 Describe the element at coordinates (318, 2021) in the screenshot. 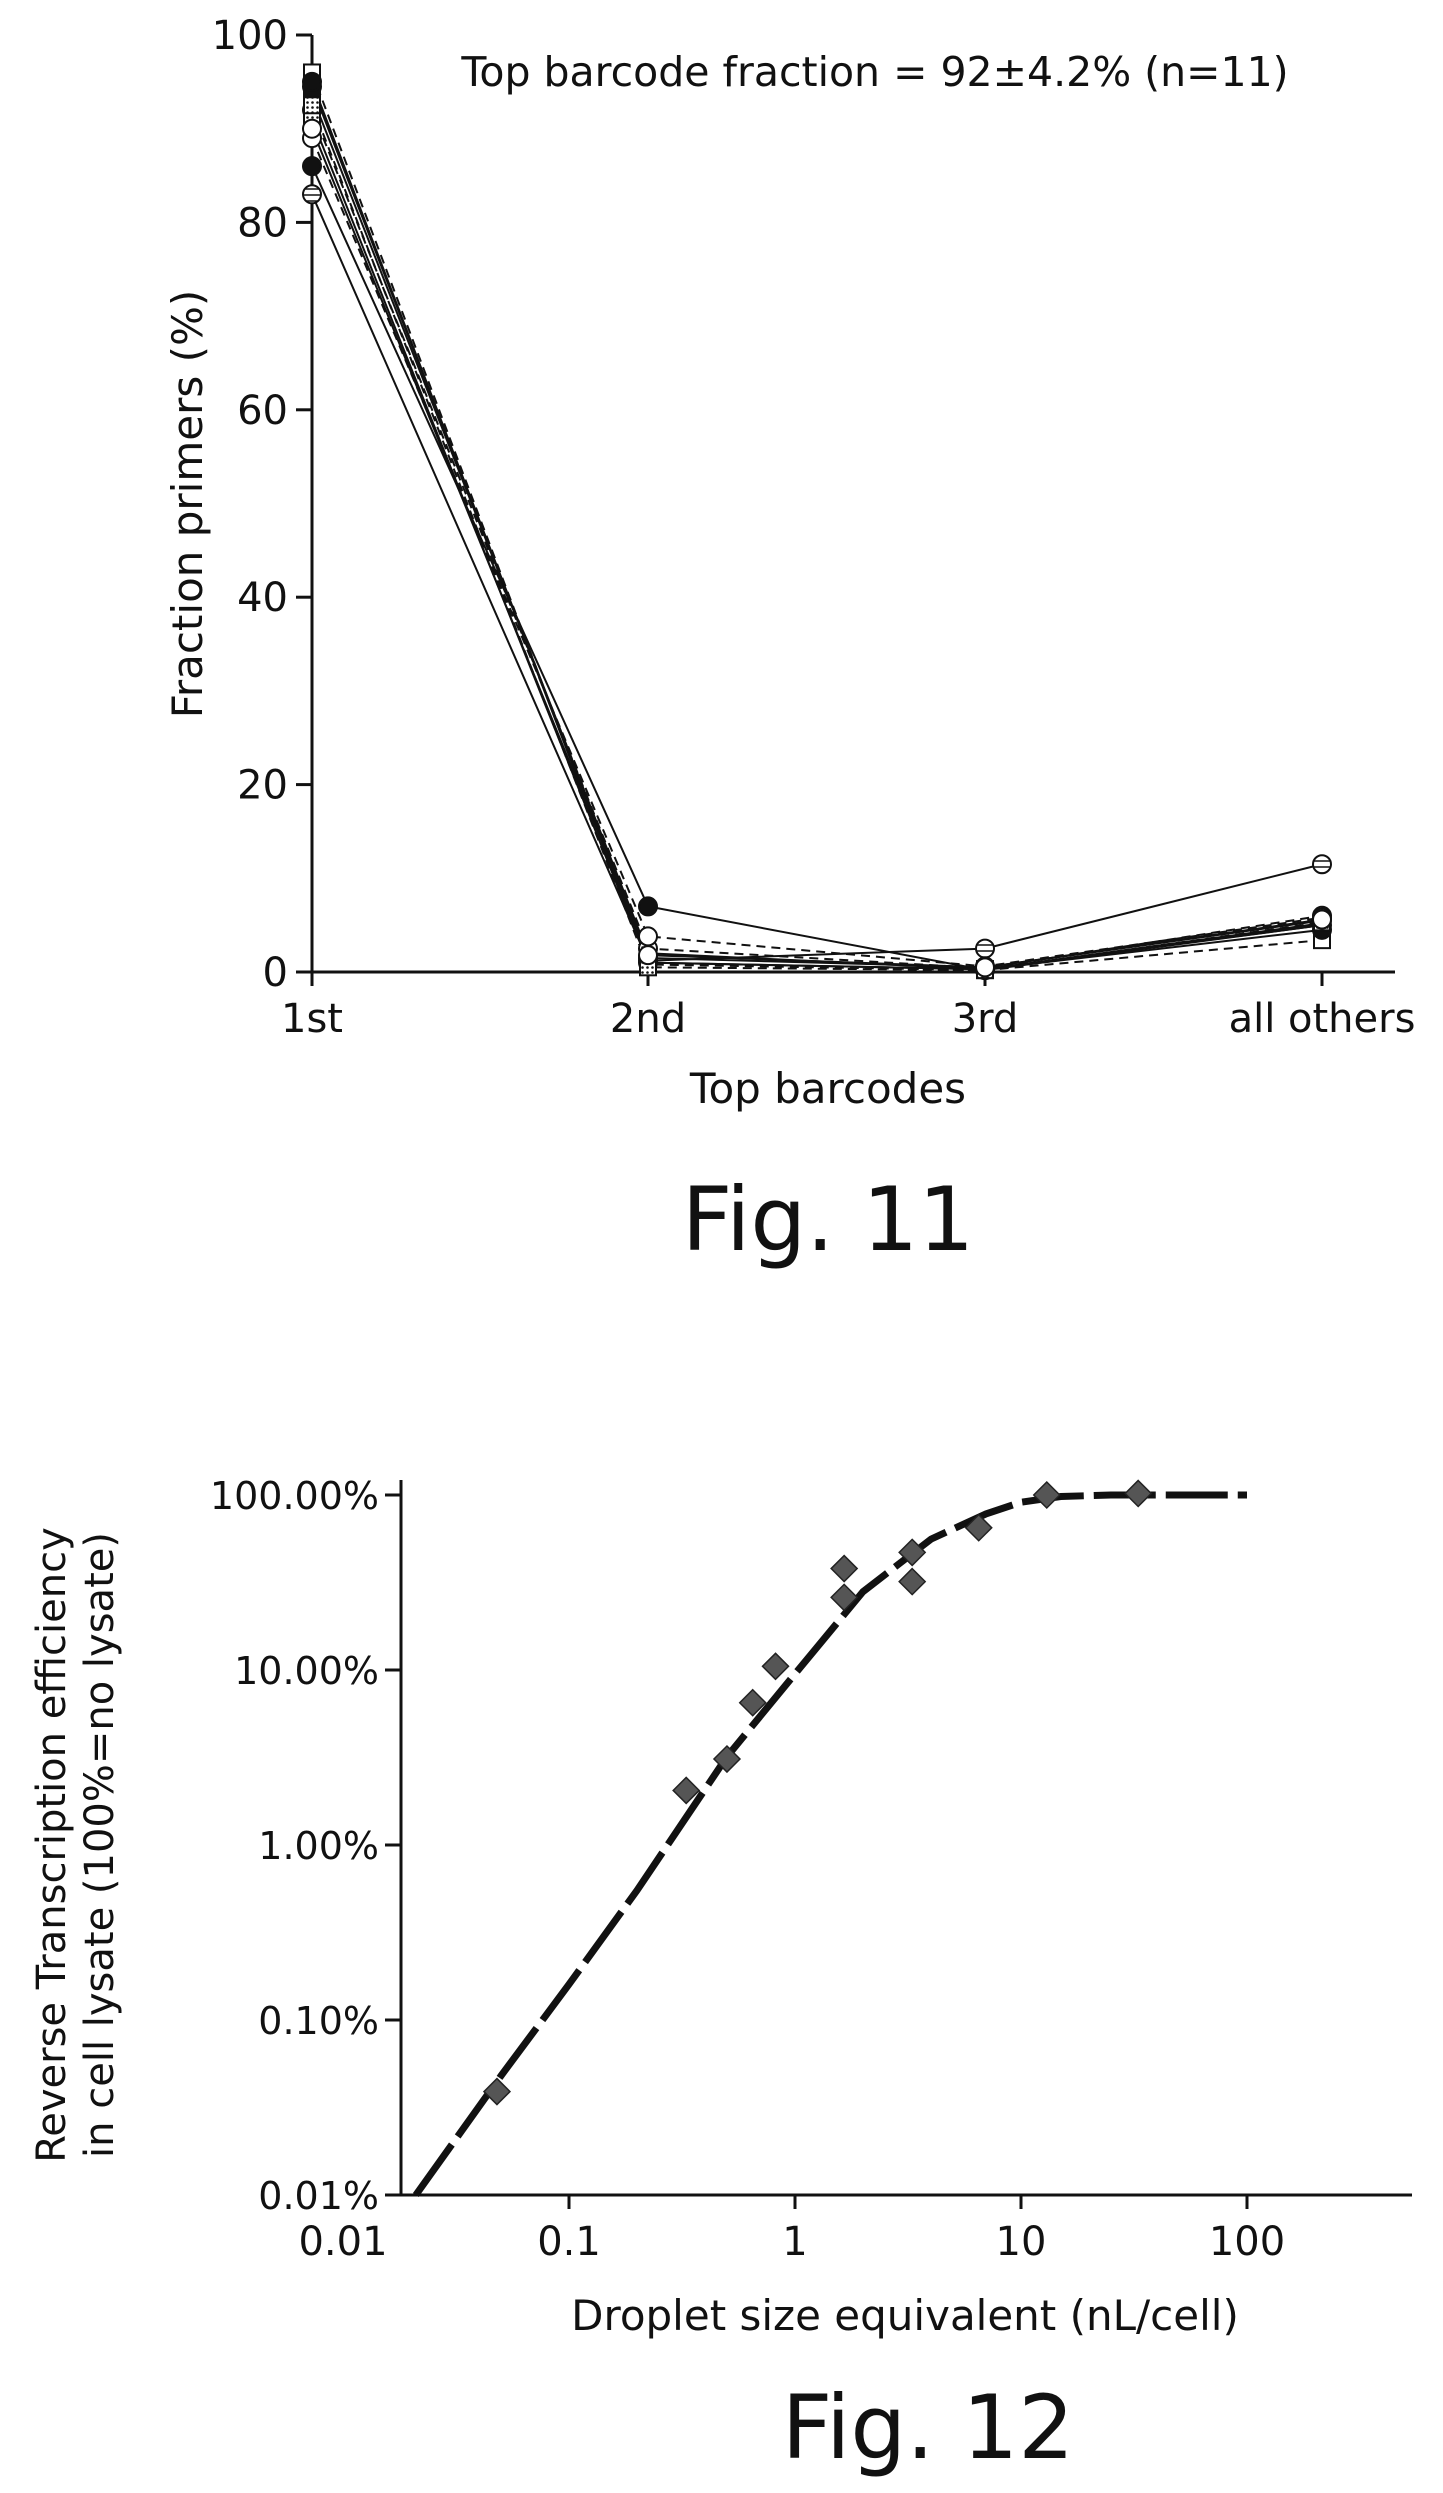

I see `fig12-y-tick-label: 0.10%` at that location.